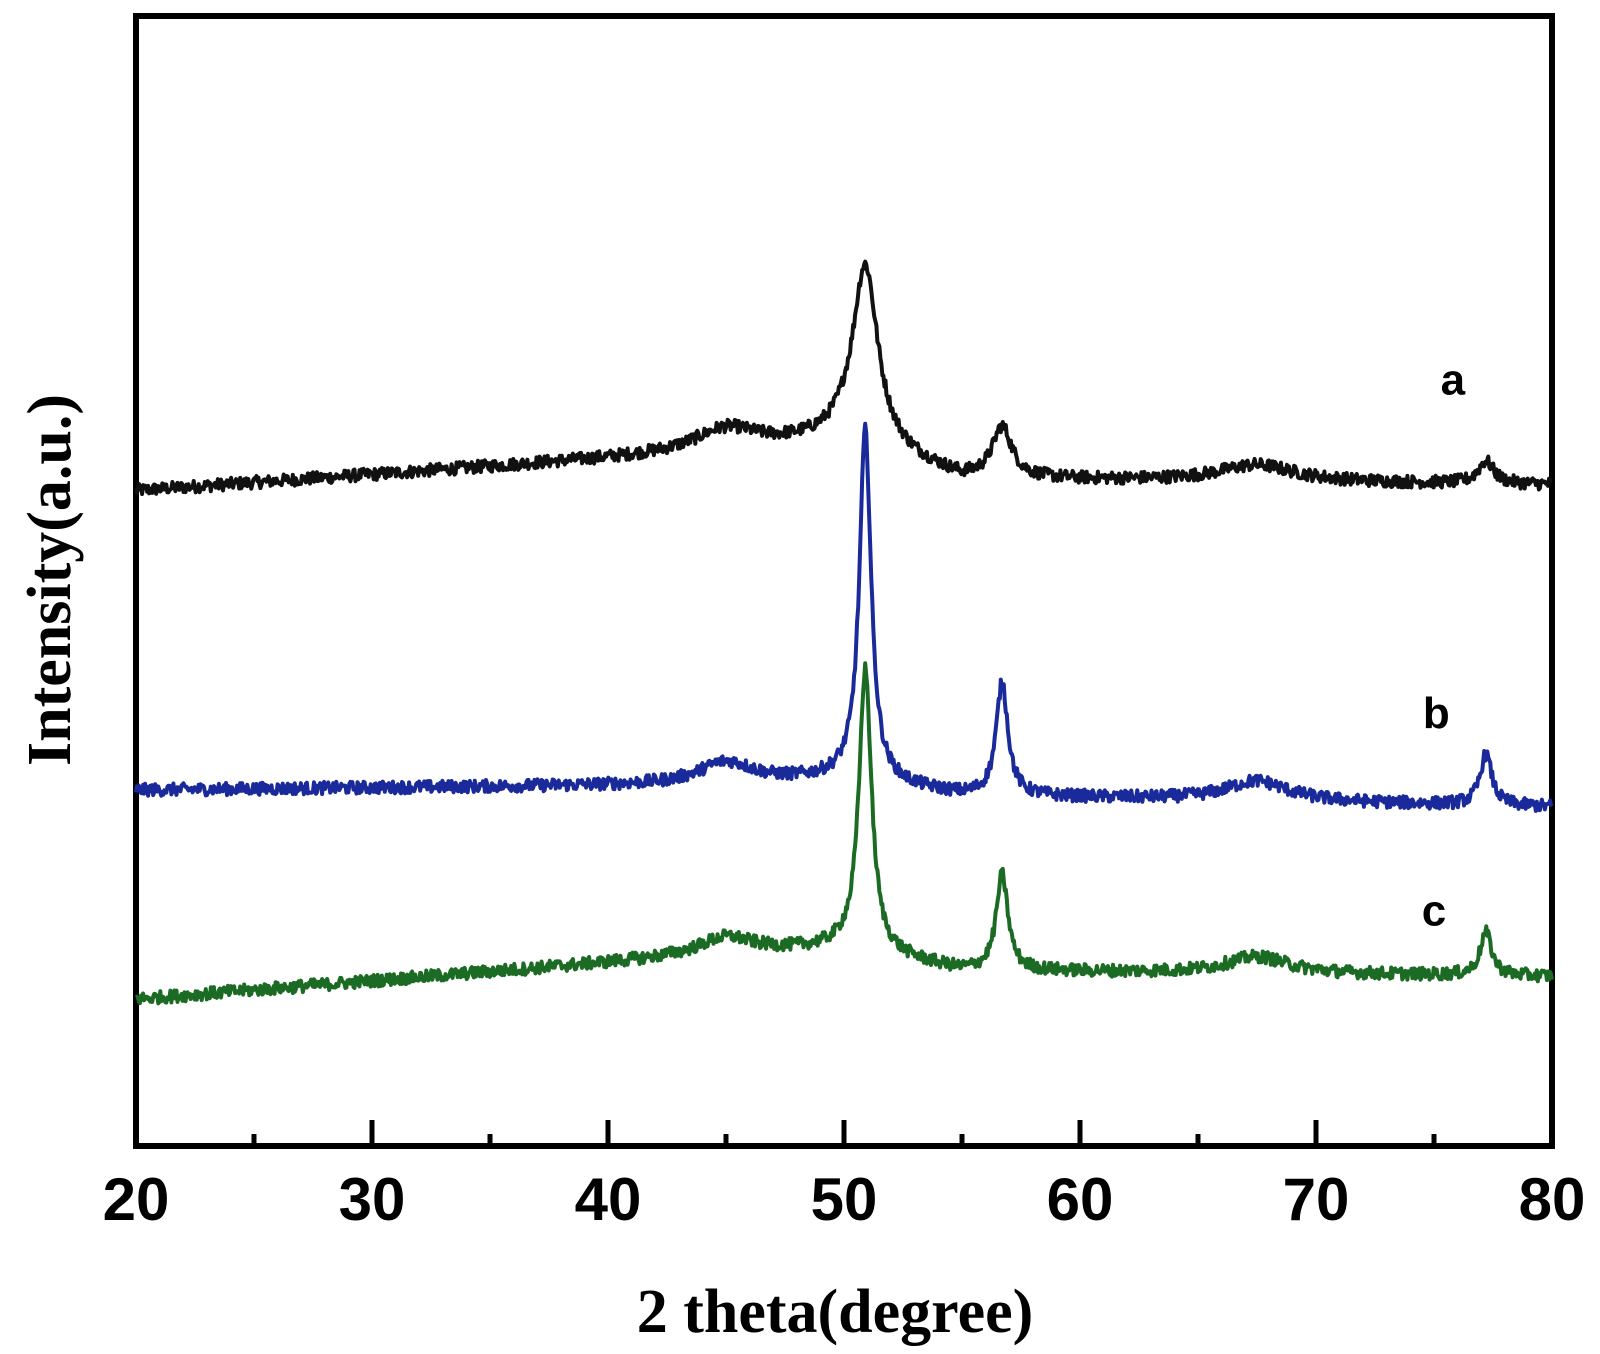 The image size is (1600, 1354). What do you see at coordinates (1444, 646) in the screenshot?
I see `series-labels: a b c` at bounding box center [1444, 646].